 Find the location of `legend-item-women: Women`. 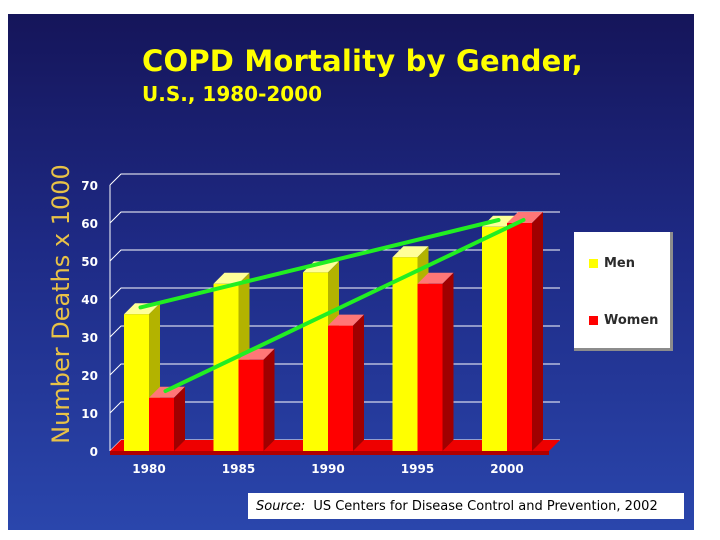

legend-item-women: Women is located at coordinates (623, 320).